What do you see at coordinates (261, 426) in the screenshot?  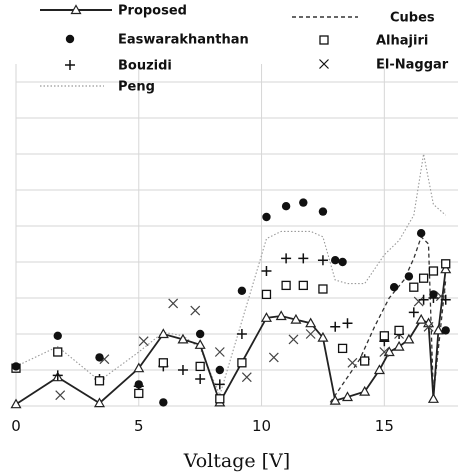 I see `x-tick-label: 10` at bounding box center [261, 426].